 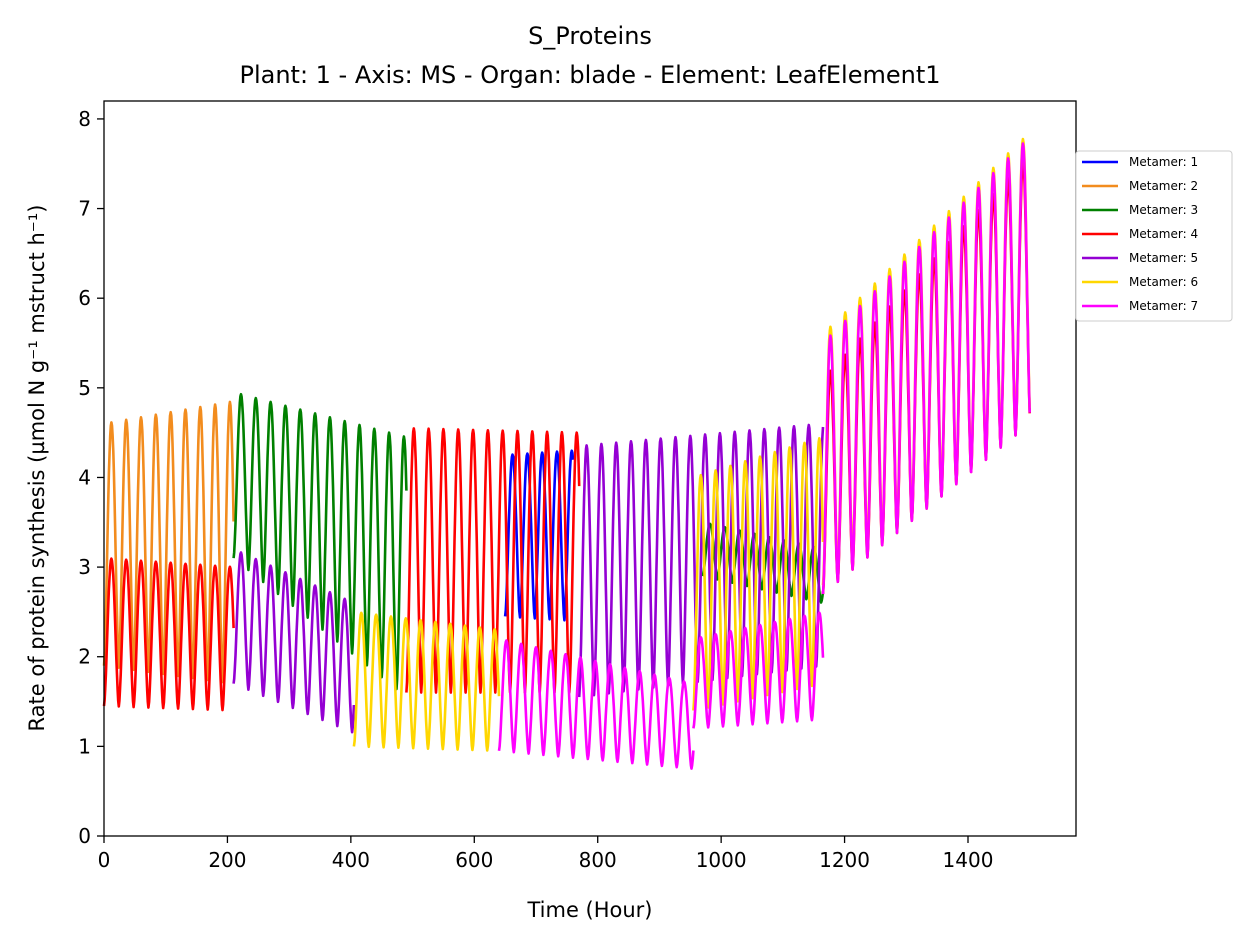 I want to click on y-axis: 0 1 2 3 4 5 6 7 8, so click(x=91, y=477).